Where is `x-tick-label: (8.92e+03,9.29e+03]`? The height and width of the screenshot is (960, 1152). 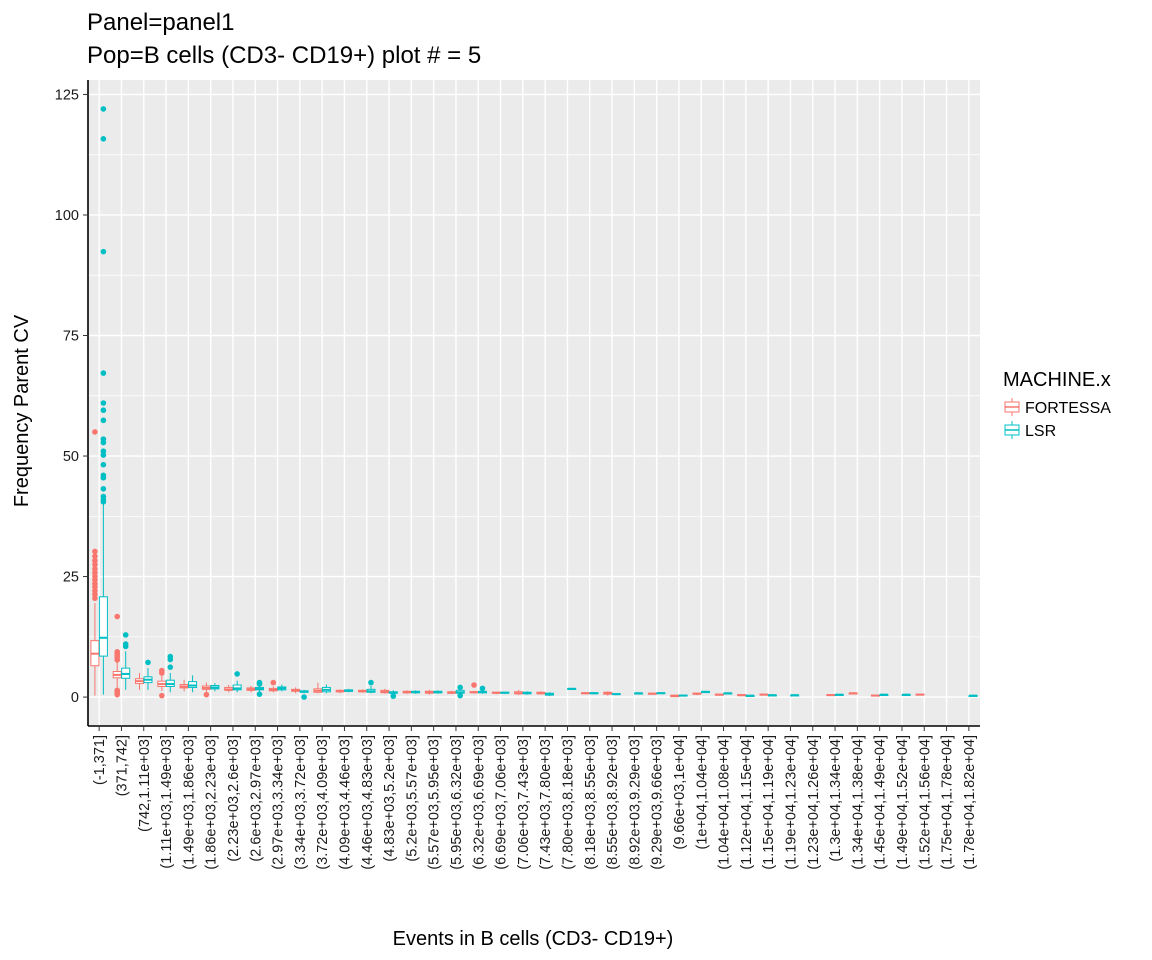
x-tick-label: (8.92e+03,9.29e+03] is located at coordinates (635, 802).